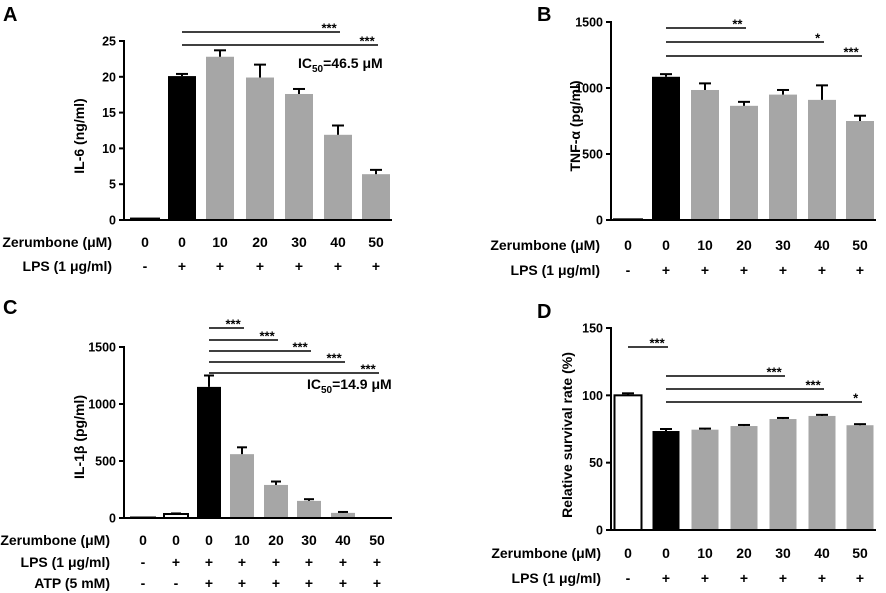  I want to click on y-tick-label: 5, so click(112, 185).